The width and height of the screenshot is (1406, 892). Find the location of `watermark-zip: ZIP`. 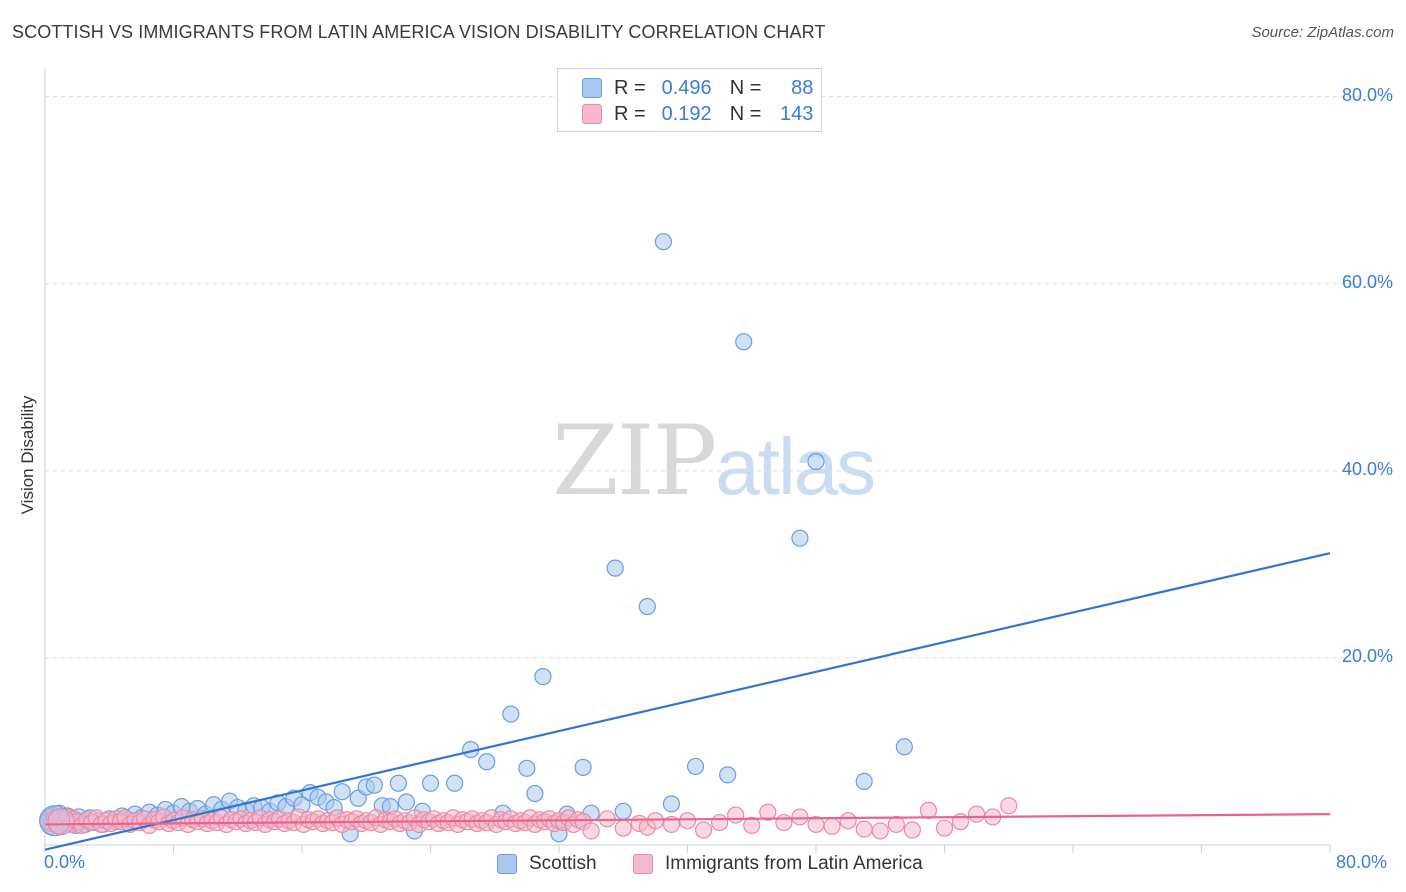

watermark-zip: ZIP is located at coordinates (634, 461).